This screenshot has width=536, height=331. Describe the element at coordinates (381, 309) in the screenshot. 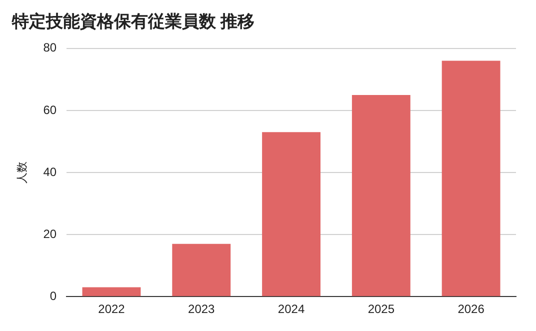

I see `x-tick-label: 2025` at that location.